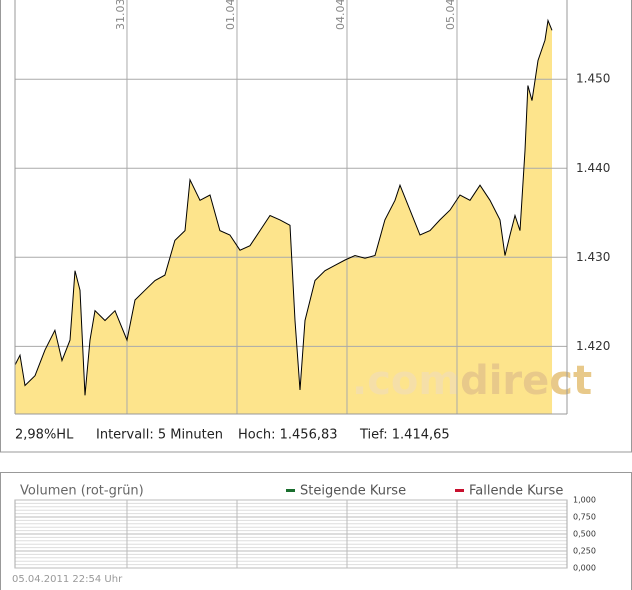 The height and width of the screenshot is (590, 632). Describe the element at coordinates (584, 568) in the screenshot. I see `y-tick-label: 0,000` at that location.